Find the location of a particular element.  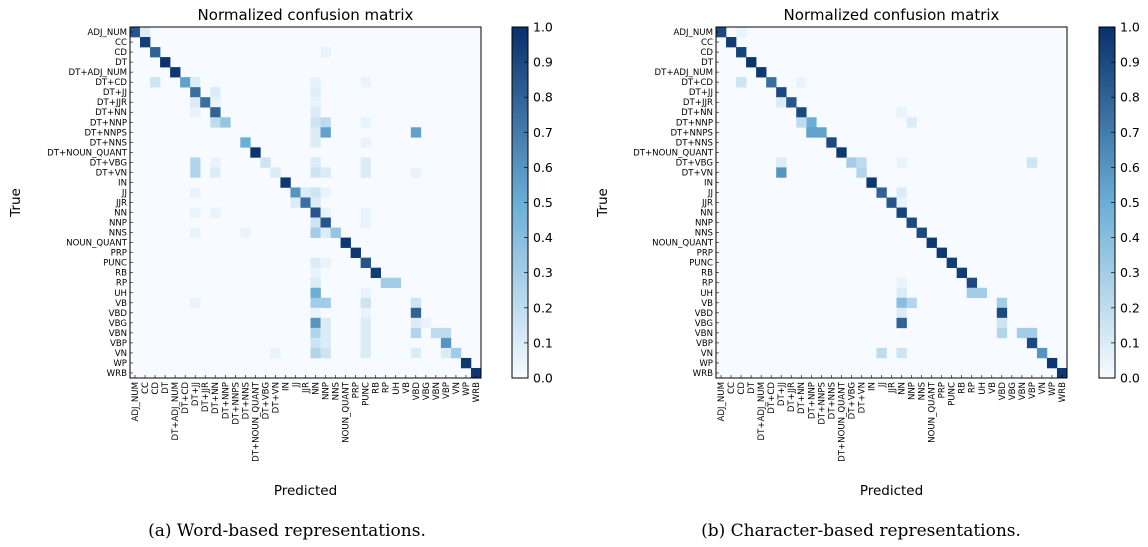

y-tick-label: UH is located at coordinates (120, 294).